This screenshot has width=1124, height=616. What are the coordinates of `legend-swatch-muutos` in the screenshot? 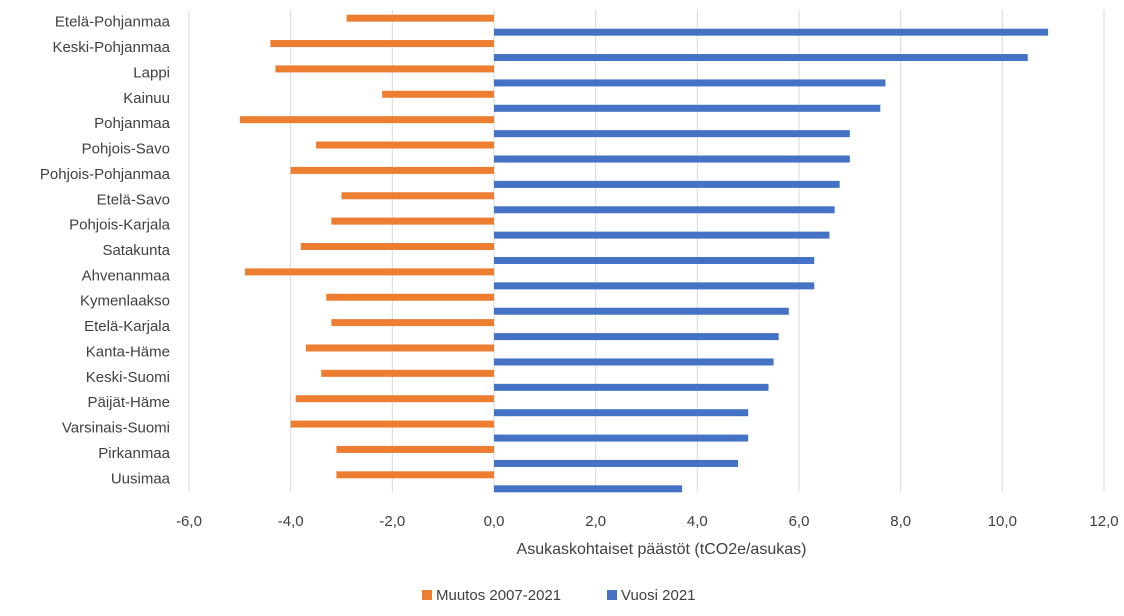 It's located at (427, 595).